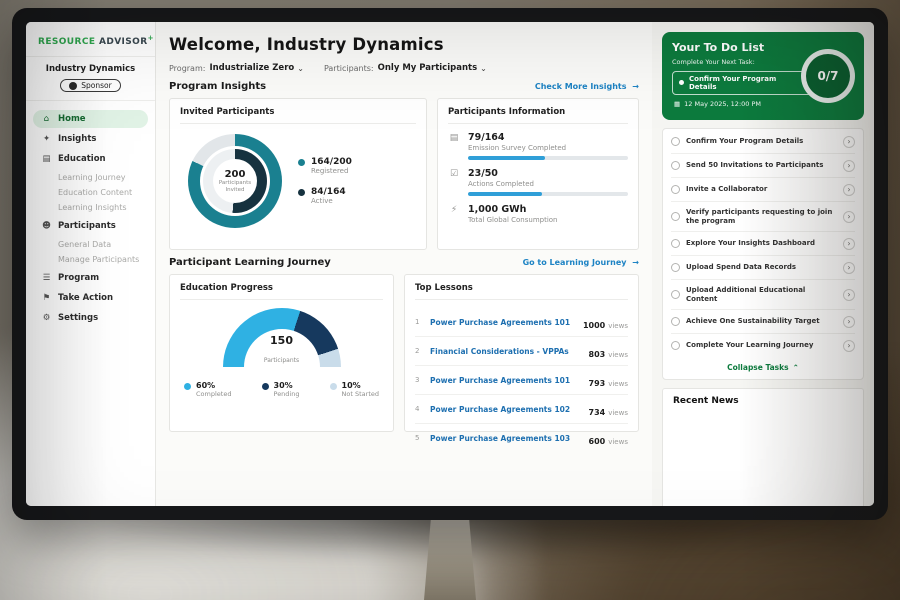 Image resolution: width=900 pixels, height=600 pixels. Describe the element at coordinates (283, 385) in the screenshot. I see `legend-value: 30%` at that location.